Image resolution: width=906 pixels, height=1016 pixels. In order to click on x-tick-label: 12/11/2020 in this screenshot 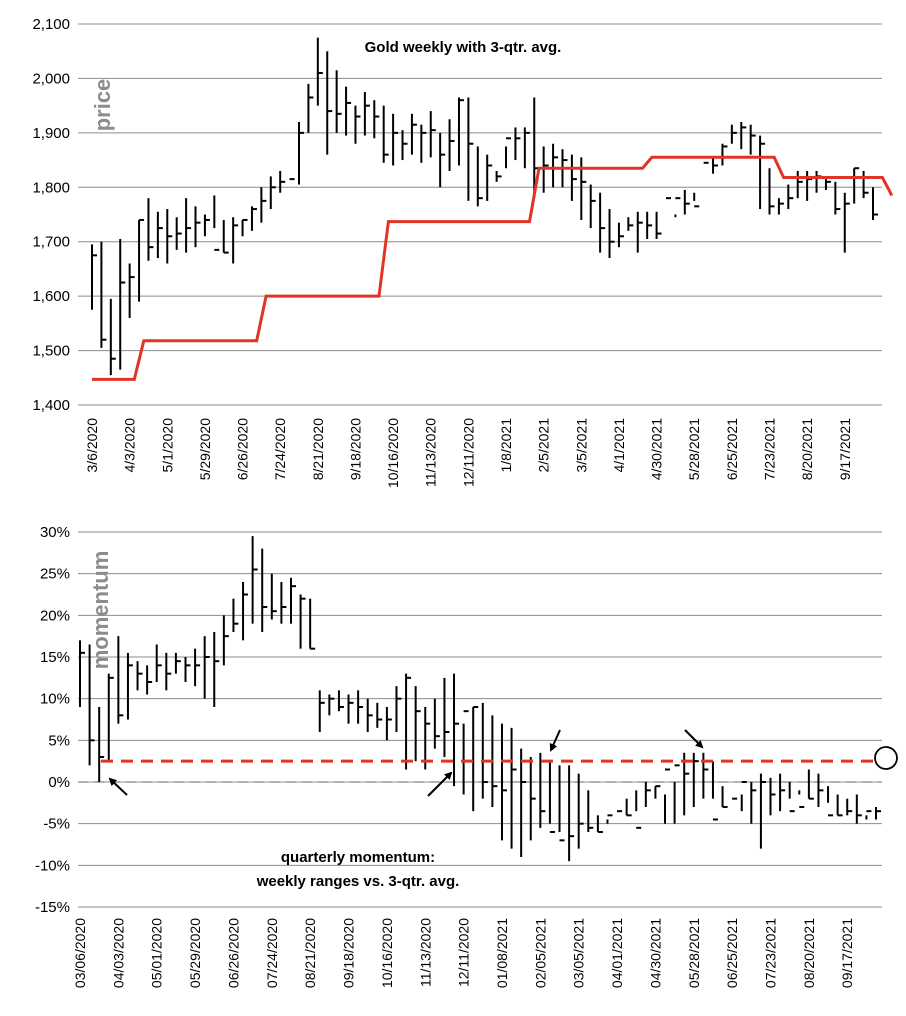, I will do `click(464, 952)`.